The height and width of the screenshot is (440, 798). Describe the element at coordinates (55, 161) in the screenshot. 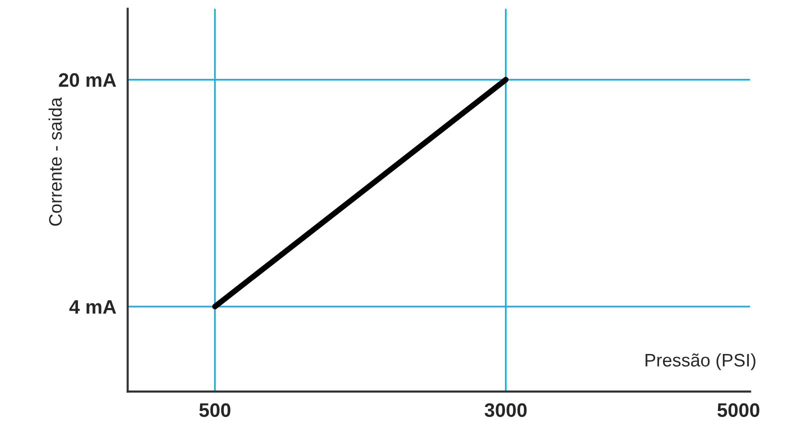

I see `y-axis-title: Corrente - saida` at that location.